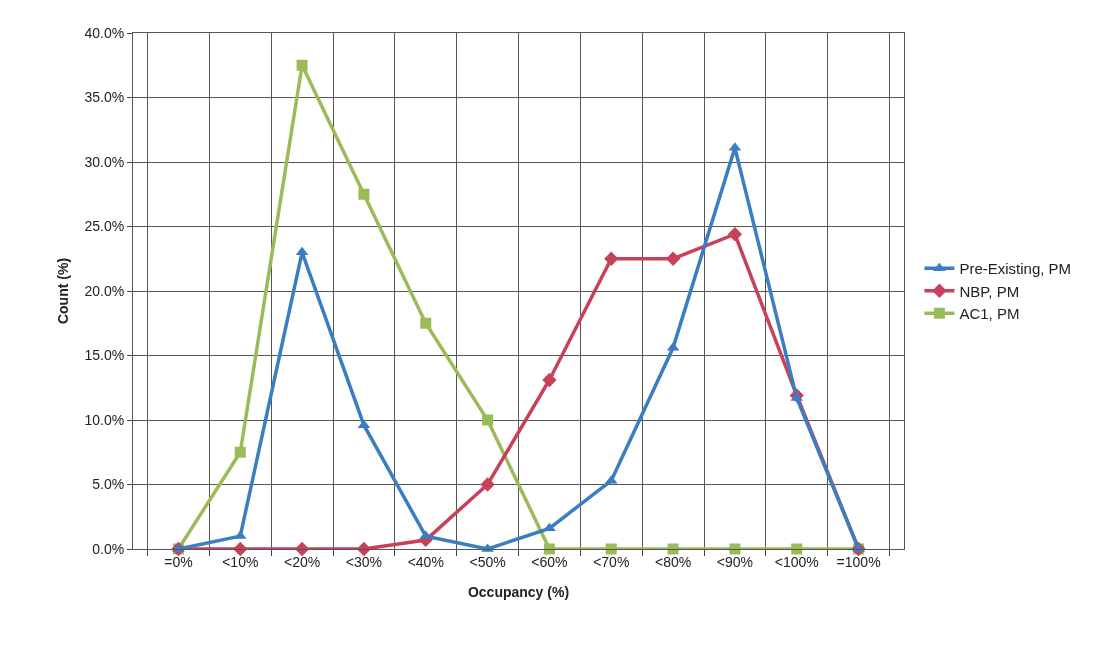 Image resolution: width=1110 pixels, height=646 pixels. What do you see at coordinates (63, 291) in the screenshot?
I see `y-axis-title: Count (%)` at bounding box center [63, 291].